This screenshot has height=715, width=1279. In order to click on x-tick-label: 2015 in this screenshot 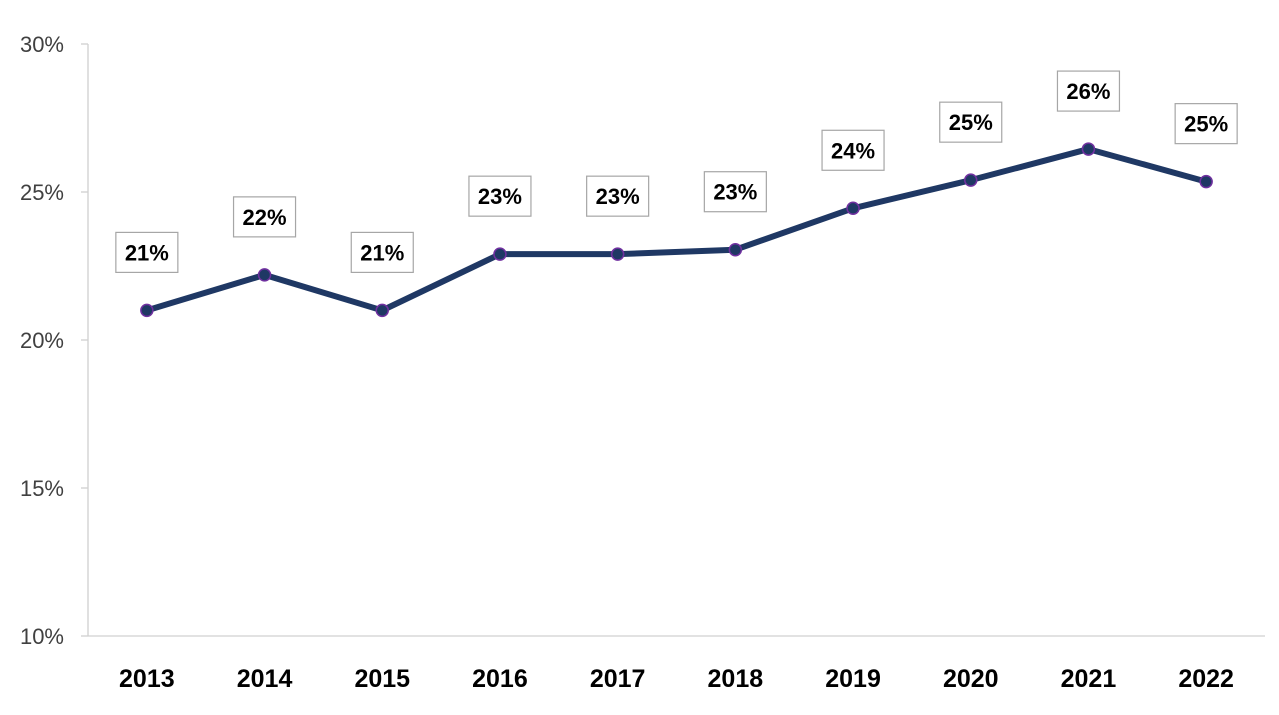, I will do `click(382, 679)`.